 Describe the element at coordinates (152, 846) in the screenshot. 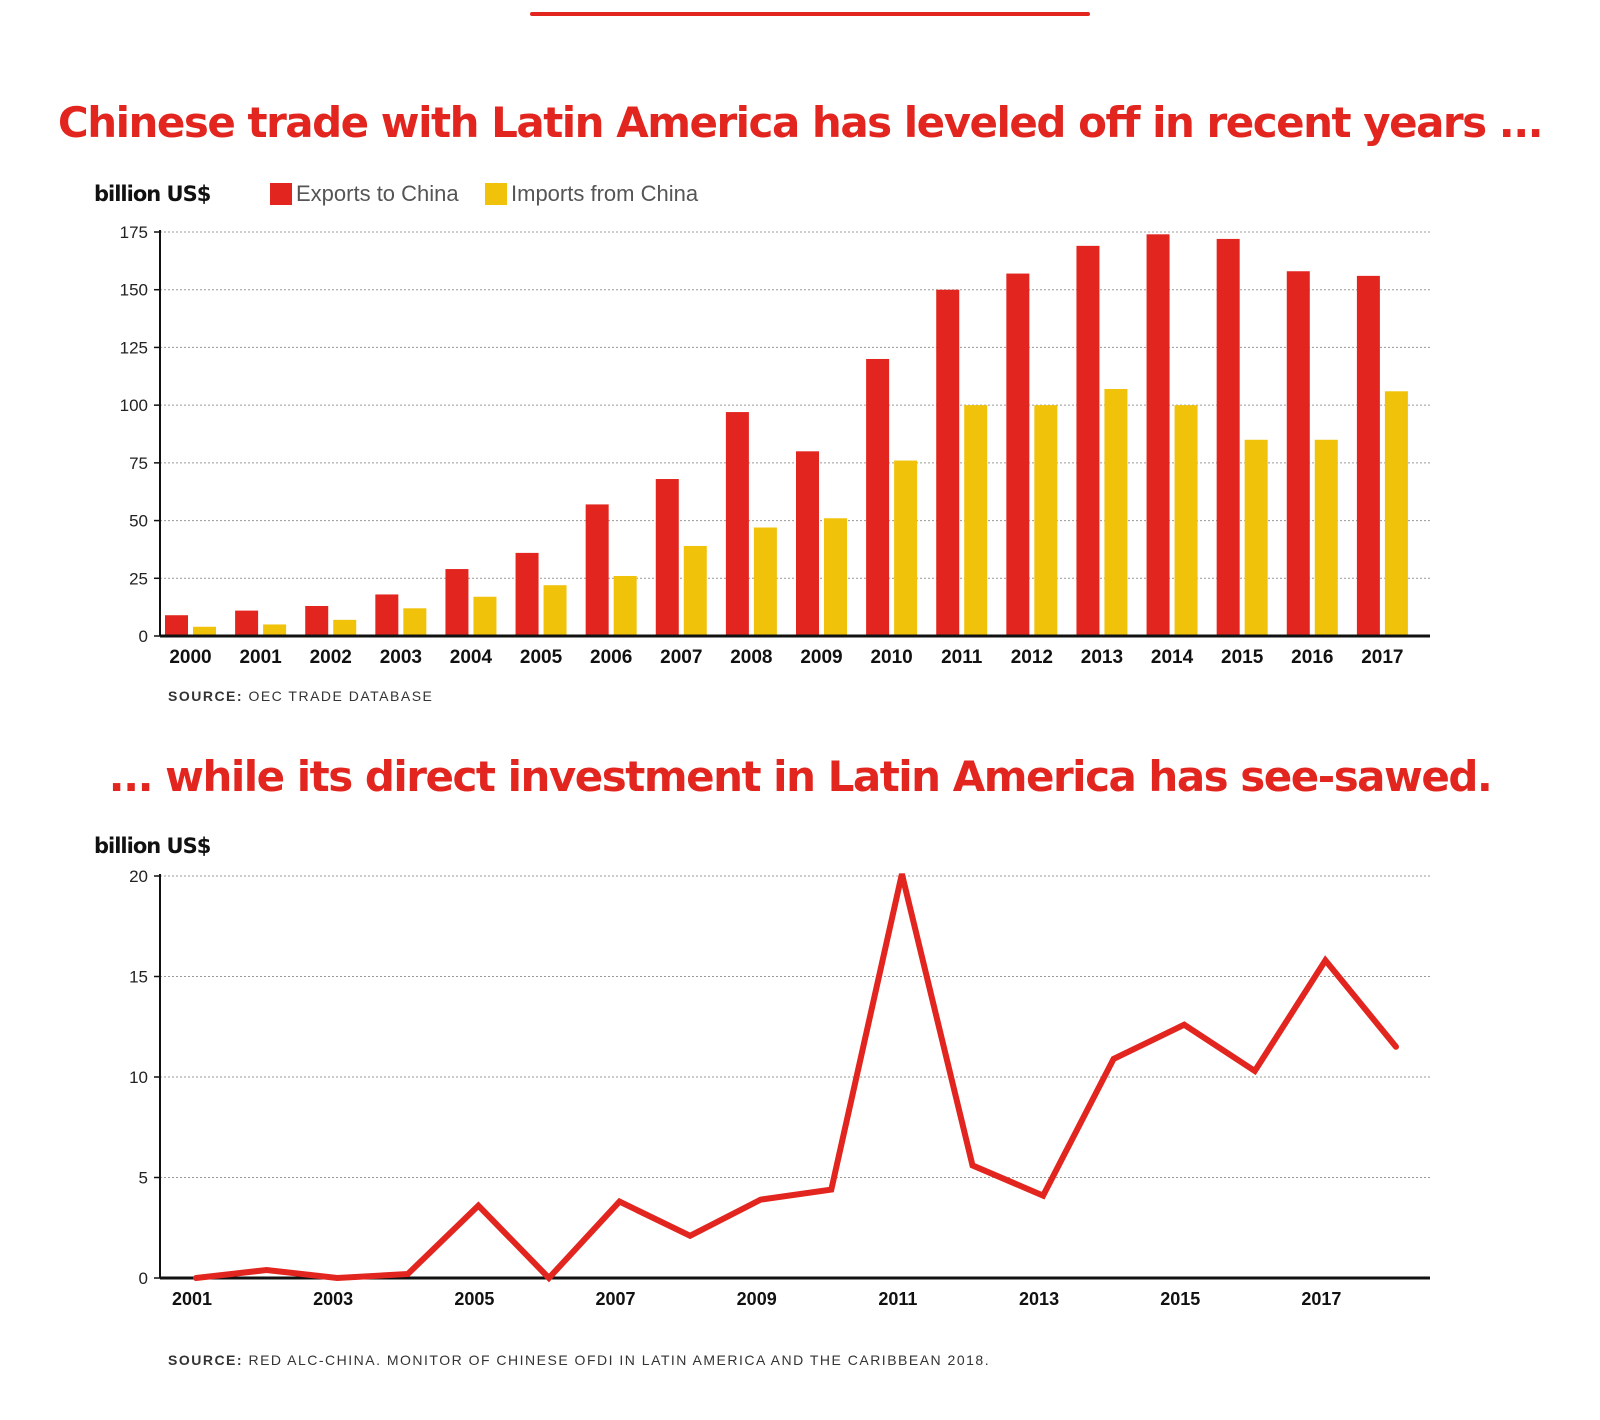

I see `investment-chart-unit-label: billion US$` at that location.